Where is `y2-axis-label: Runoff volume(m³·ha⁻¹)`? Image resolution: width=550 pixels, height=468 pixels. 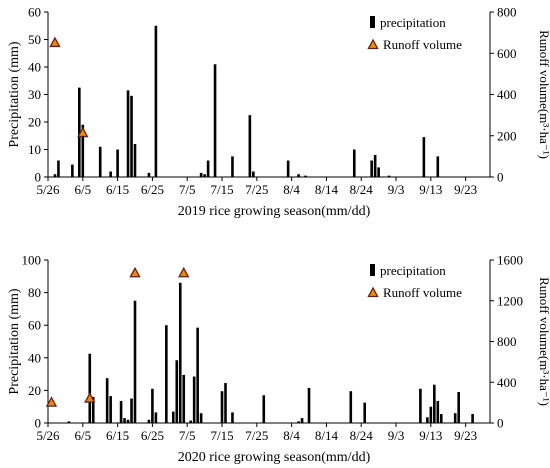 y2-axis-label: Runoff volume(m³·ha⁻¹) is located at coordinates (543, 341).